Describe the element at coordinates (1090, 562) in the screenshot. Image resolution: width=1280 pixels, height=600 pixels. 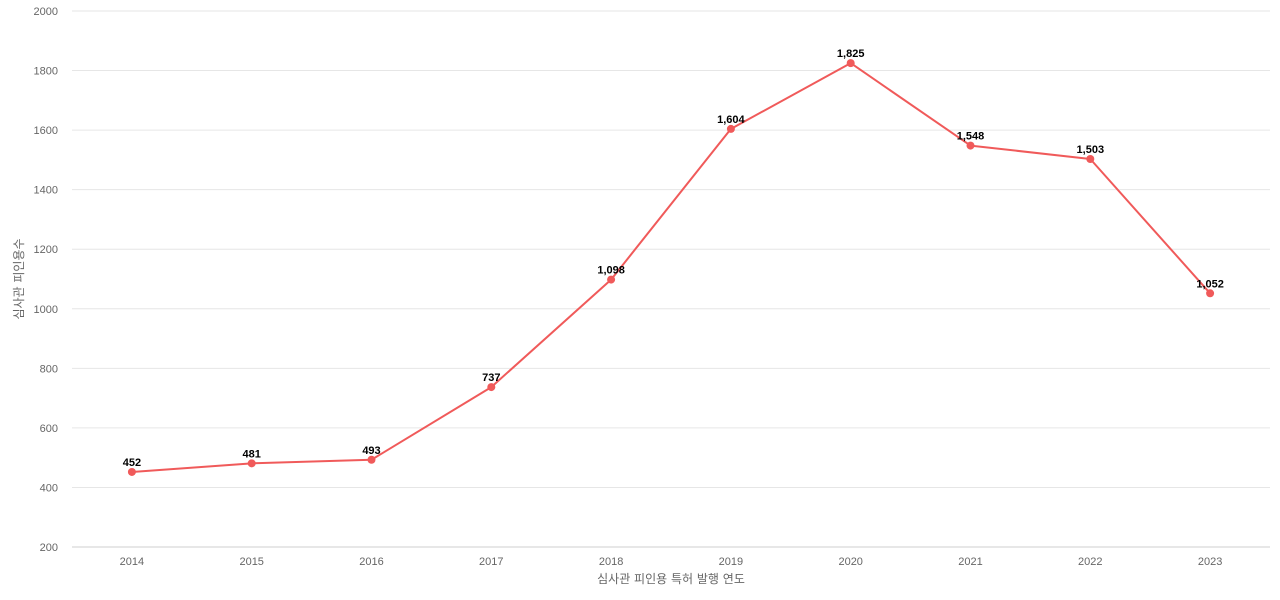
I see `x-tick-label: 2022` at that location.